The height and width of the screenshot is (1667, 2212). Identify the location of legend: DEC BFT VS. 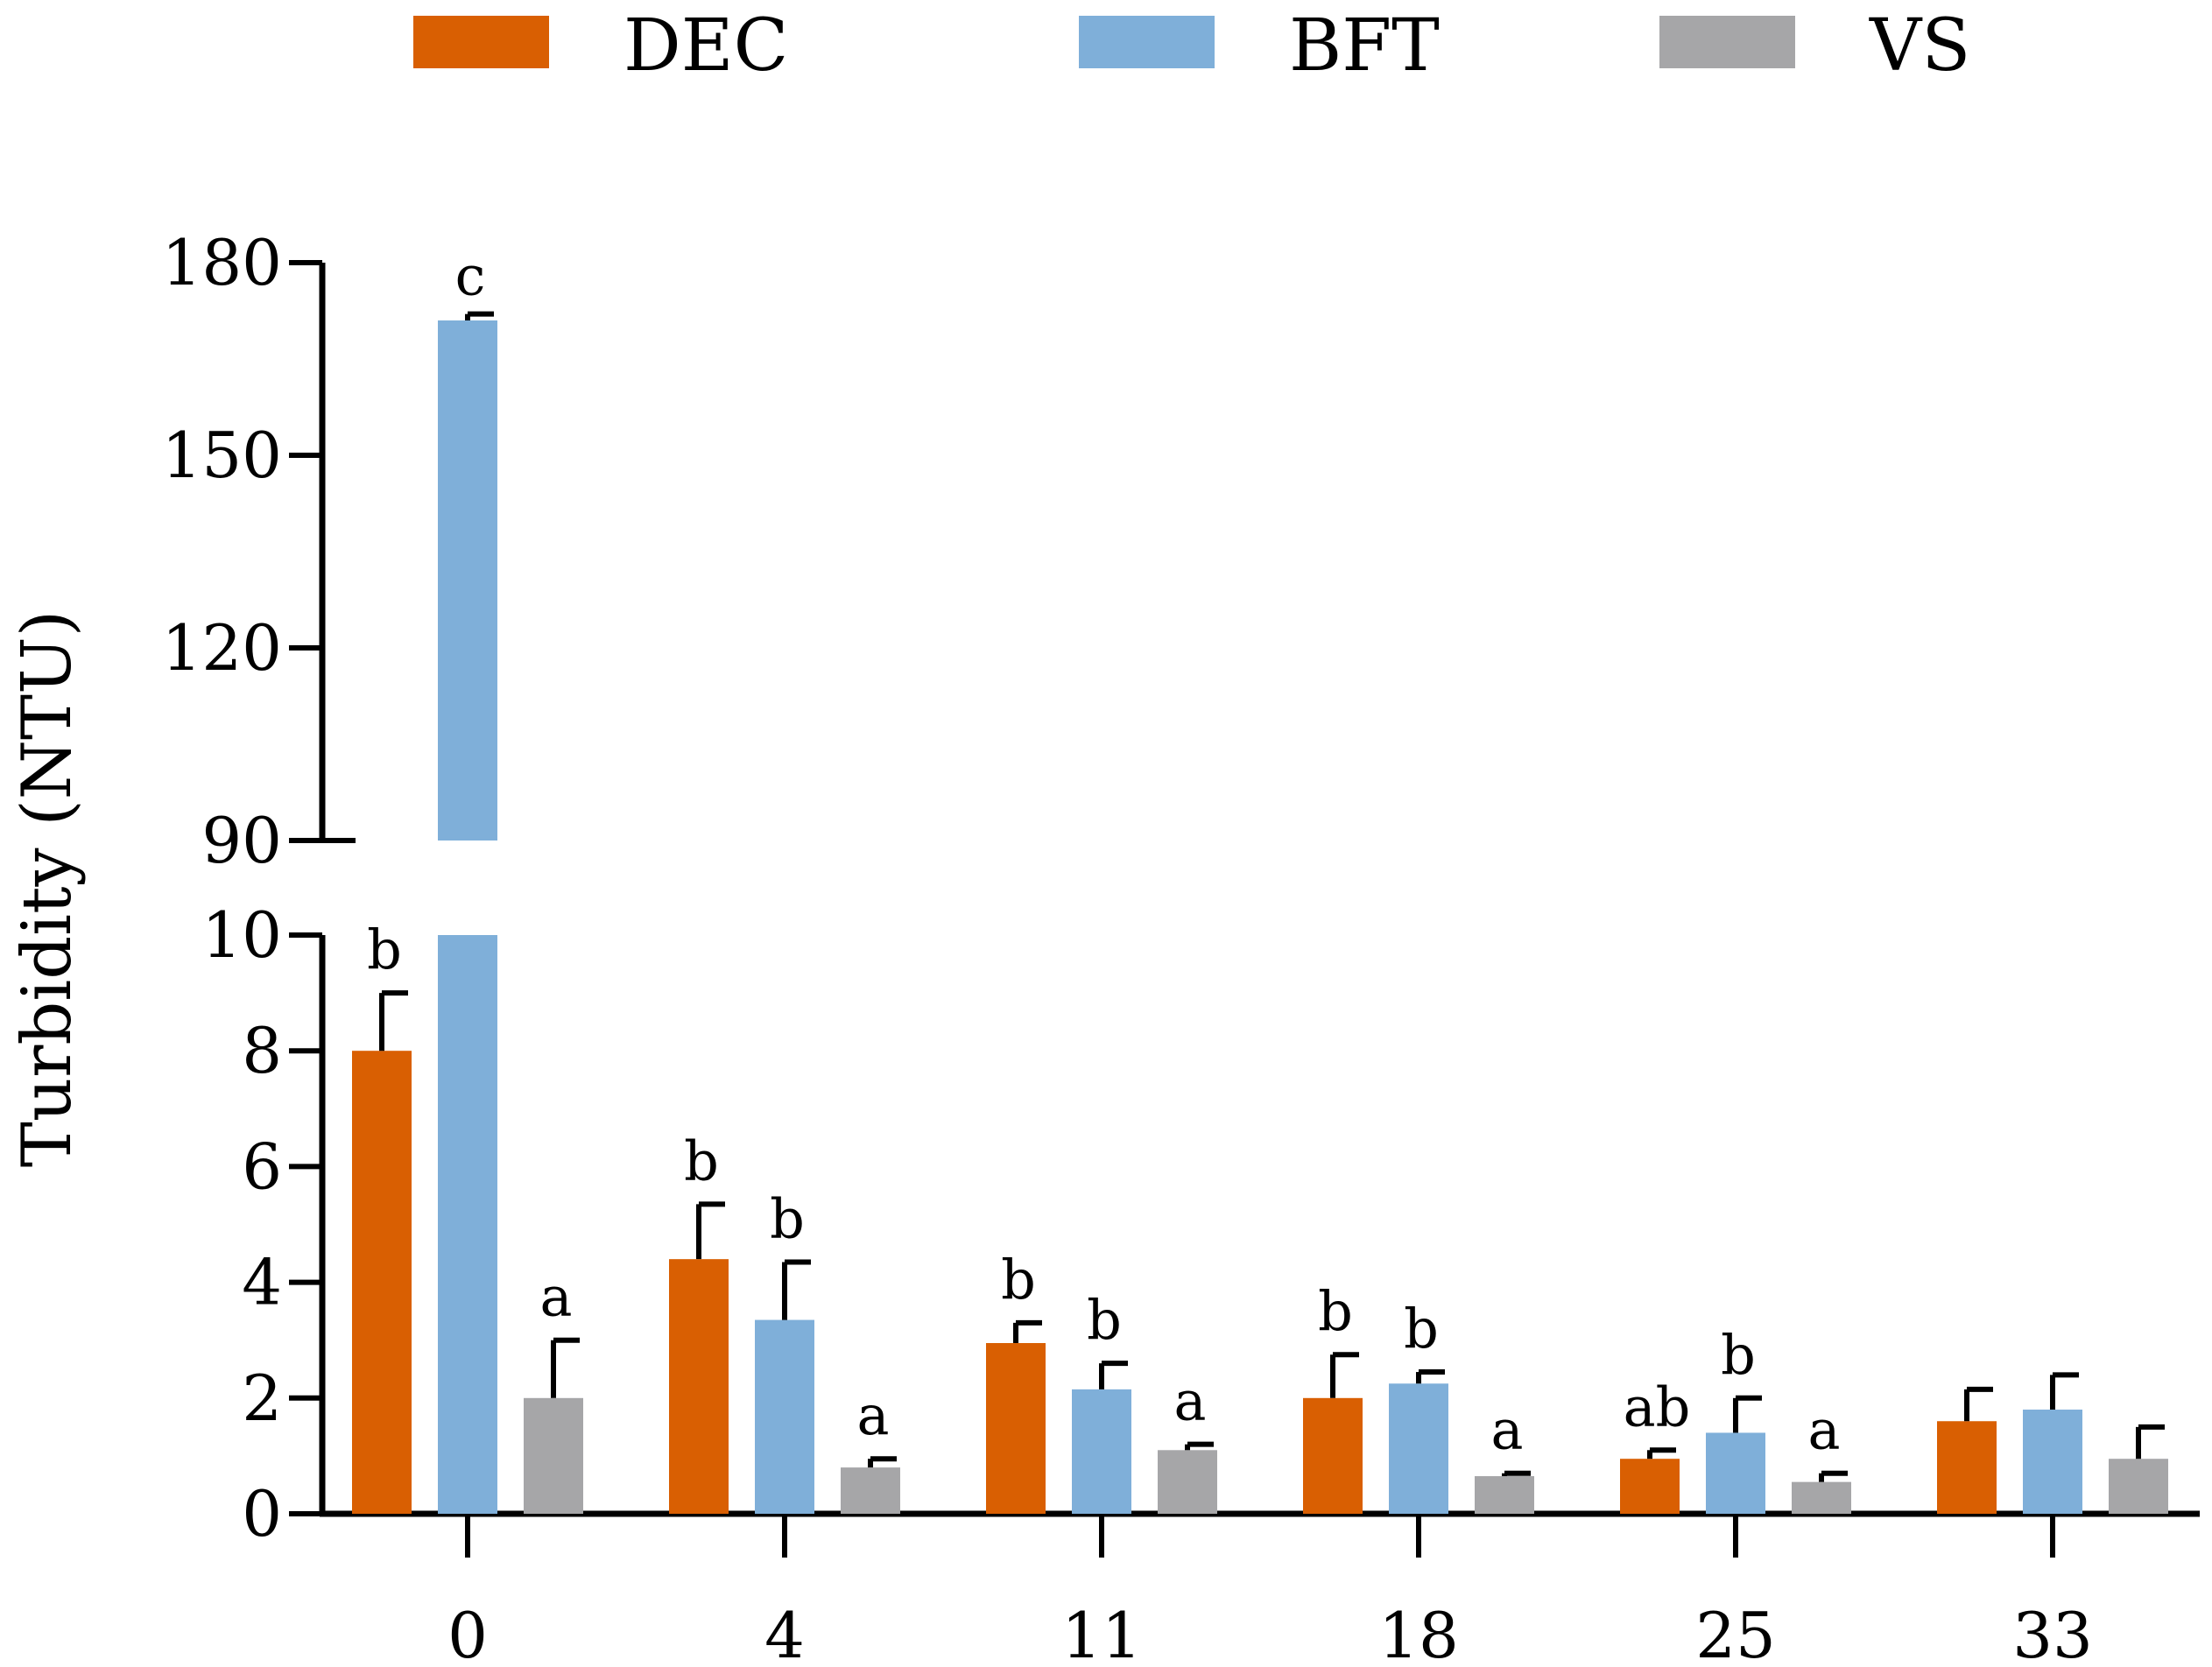
(1191, 46).